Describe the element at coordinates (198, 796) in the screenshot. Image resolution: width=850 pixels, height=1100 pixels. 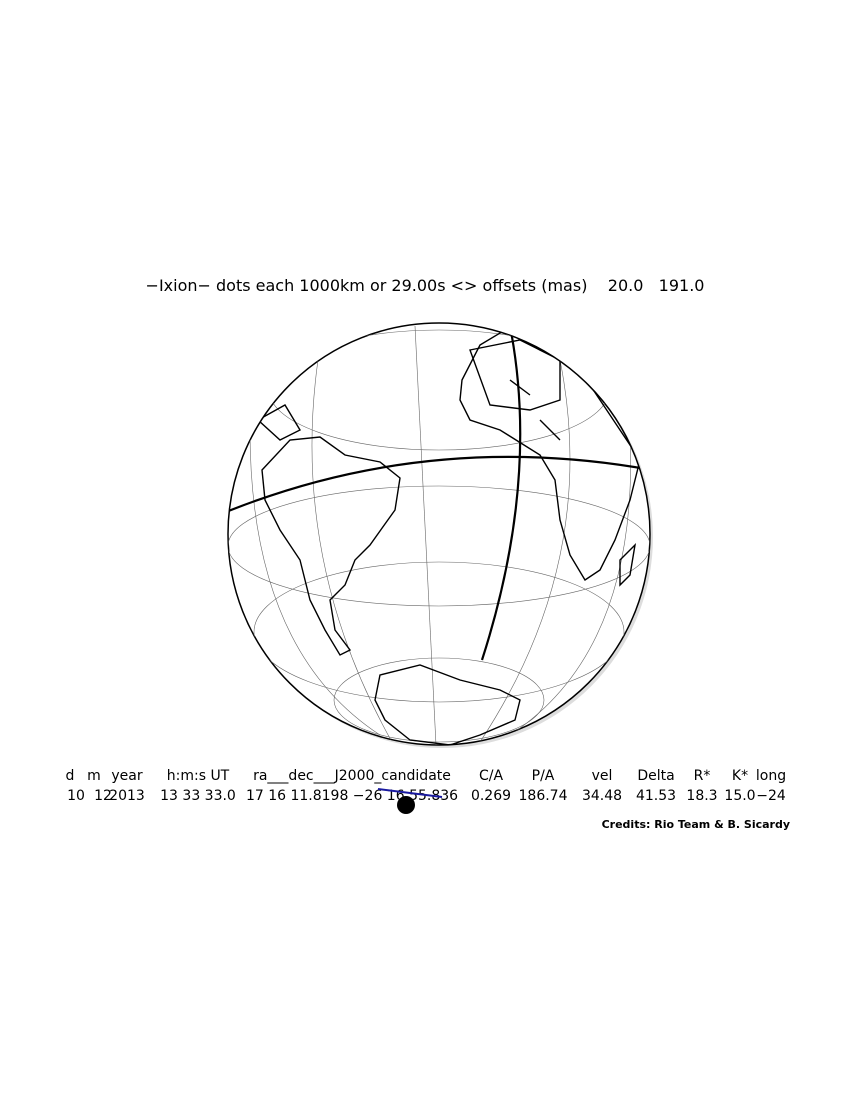
I see `value-cell: 13 33 33.0` at that location.